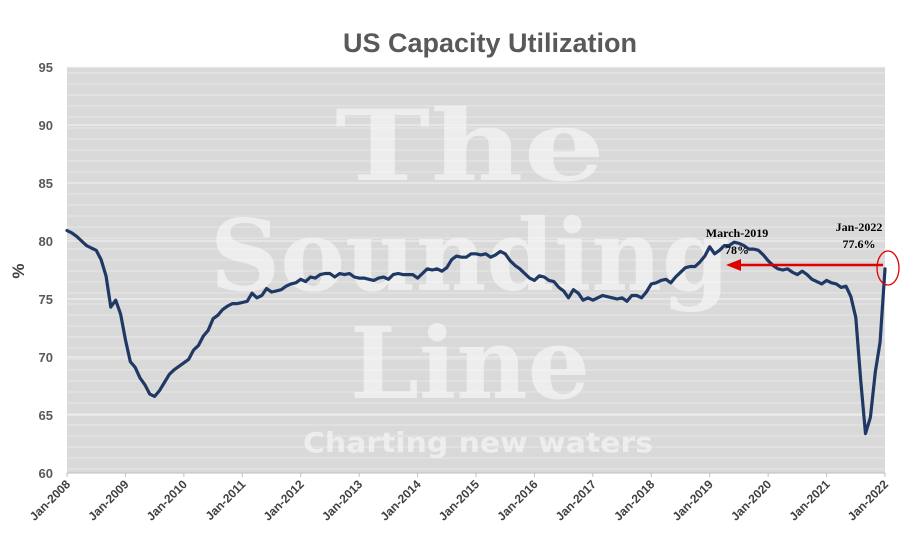  Describe the element at coordinates (859, 227) in the screenshot. I see `annotation-jan-2022-label: Jan-2022` at that location.